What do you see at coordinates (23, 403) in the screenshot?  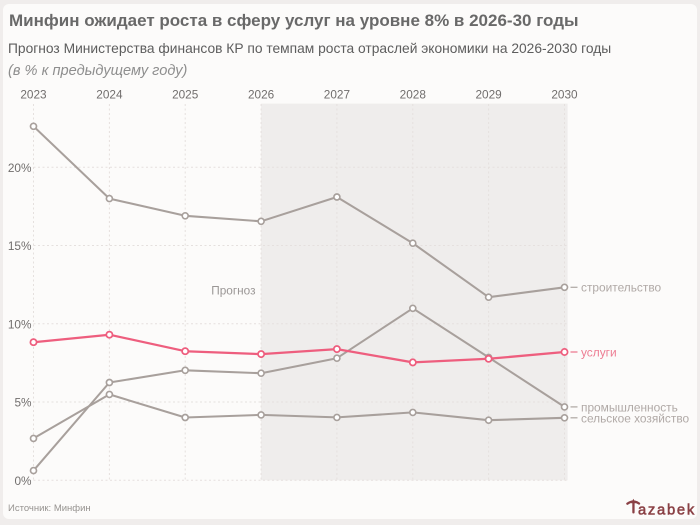 I see `svg-text: 5%` at bounding box center [23, 403].